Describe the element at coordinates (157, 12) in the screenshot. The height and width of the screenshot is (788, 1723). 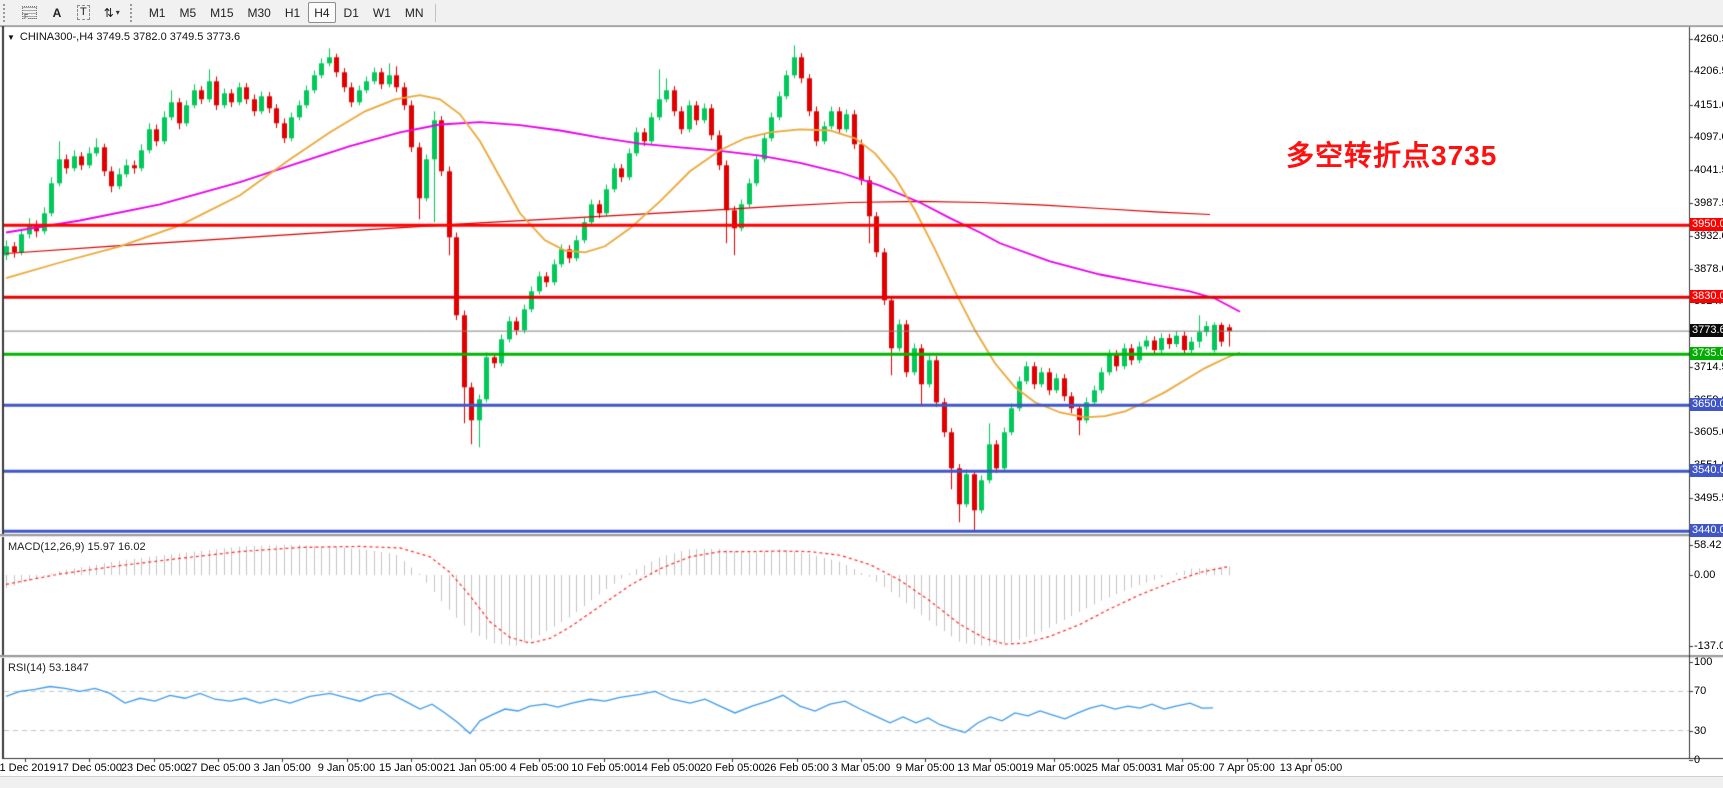
I see `tf-button-M1: M1` at that location.